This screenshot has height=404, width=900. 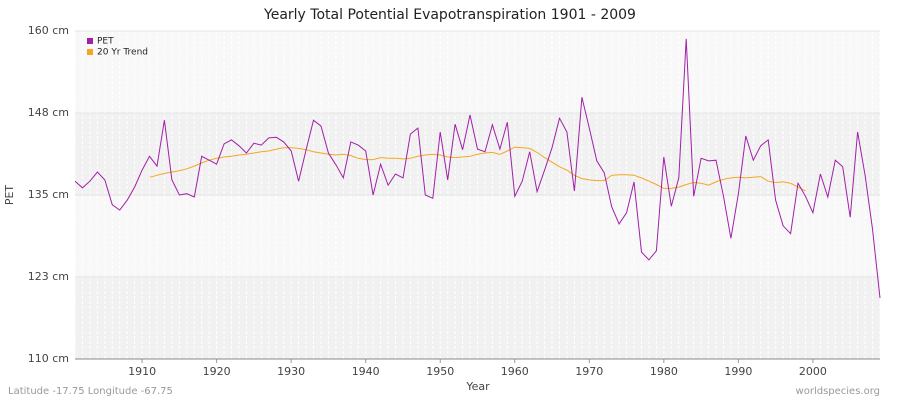 I want to click on legend-label: 20 Yr Trend, so click(x=122, y=53).